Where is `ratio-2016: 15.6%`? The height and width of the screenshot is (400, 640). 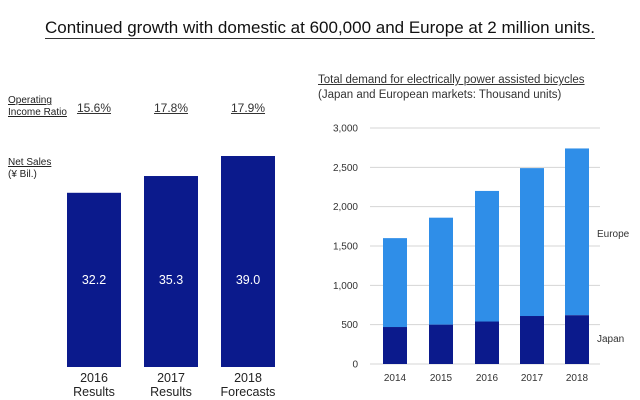
ratio-2016: 15.6% is located at coordinates (94, 108).